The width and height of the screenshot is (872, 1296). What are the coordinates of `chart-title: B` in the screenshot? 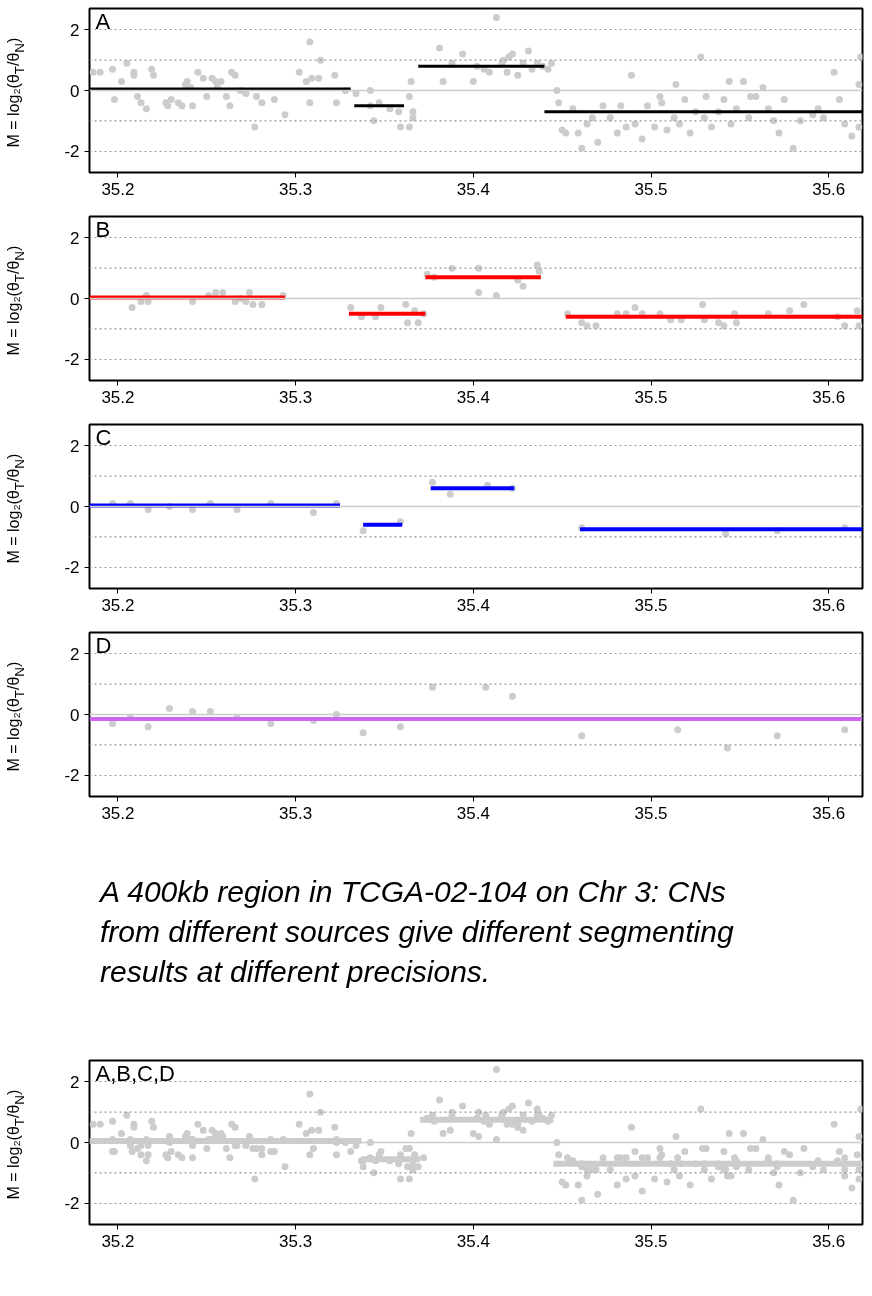 It's located at (103, 229).